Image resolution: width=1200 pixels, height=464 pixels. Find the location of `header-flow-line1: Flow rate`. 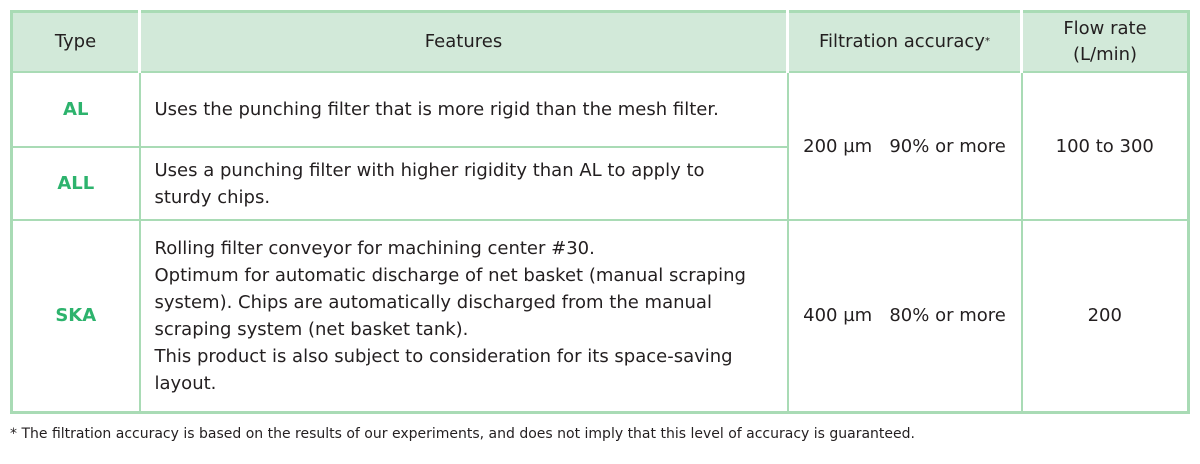

header-flow-line1: Flow rate is located at coordinates (1105, 28).